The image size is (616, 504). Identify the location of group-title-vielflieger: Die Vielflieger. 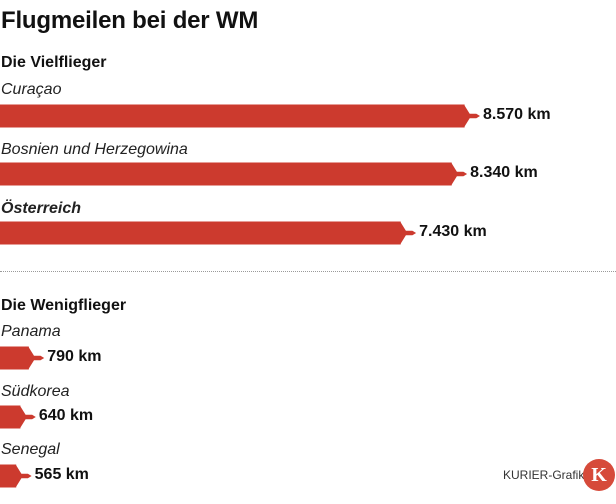
(54, 62).